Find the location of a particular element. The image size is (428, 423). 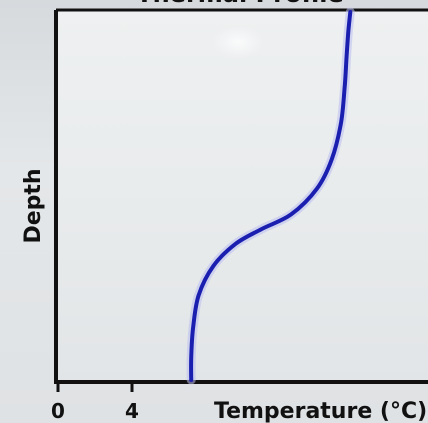

plot-glare is located at coordinates (238, 42).